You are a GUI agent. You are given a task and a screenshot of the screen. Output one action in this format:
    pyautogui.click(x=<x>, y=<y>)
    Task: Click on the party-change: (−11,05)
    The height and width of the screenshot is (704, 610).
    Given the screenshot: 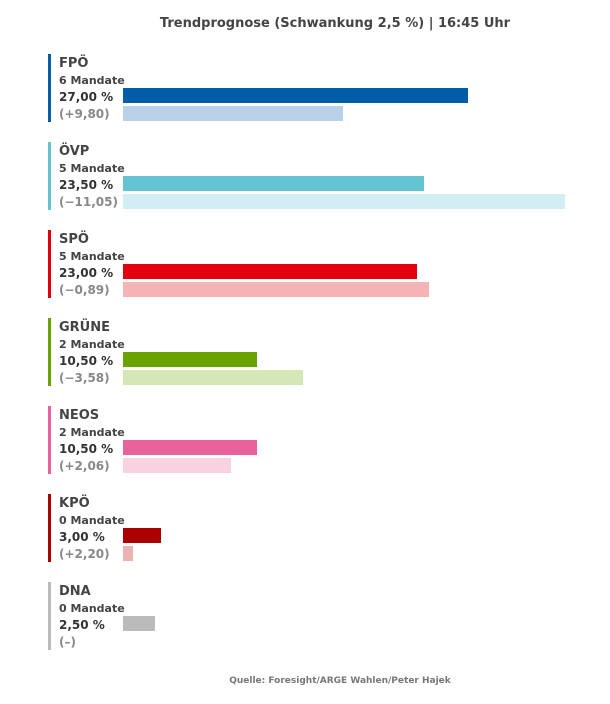 What is the action you would take?
    pyautogui.click(x=88, y=202)
    